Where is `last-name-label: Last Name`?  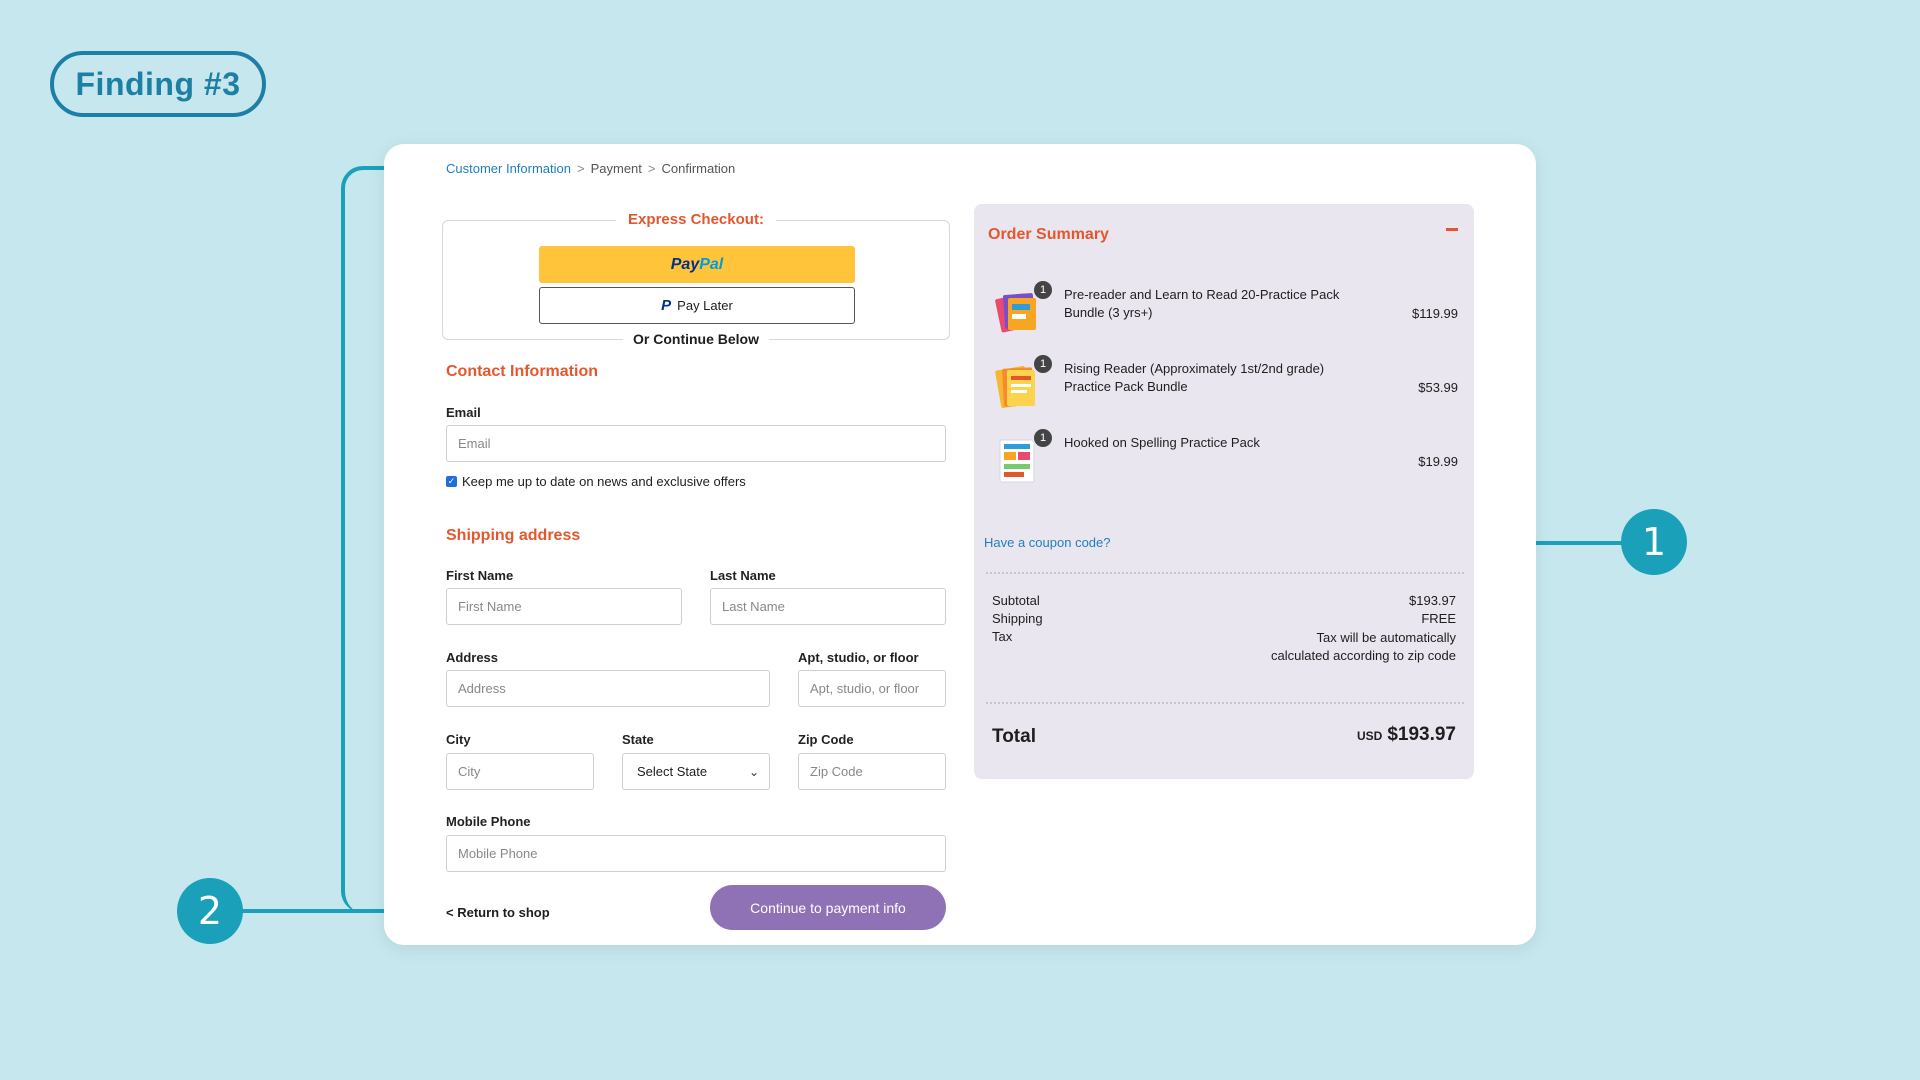
last-name-label: Last Name is located at coordinates (743, 575).